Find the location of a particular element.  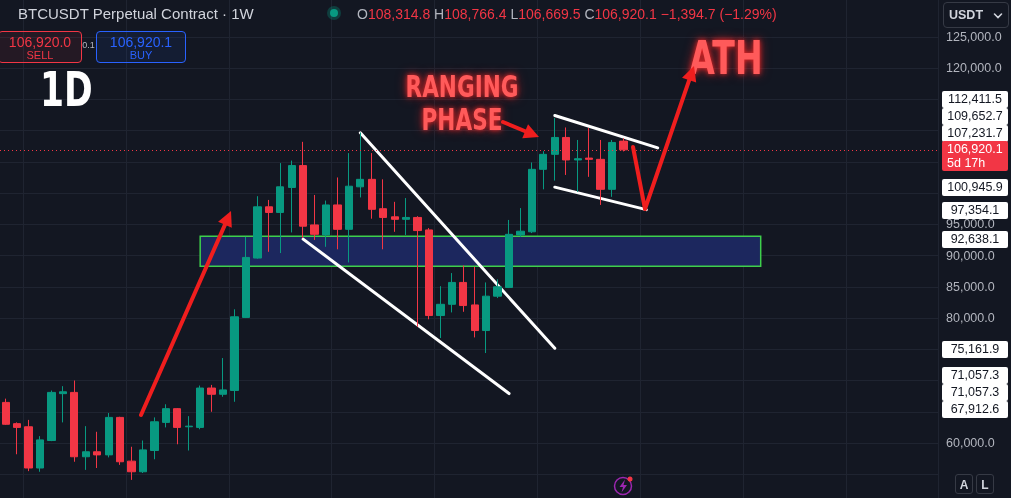

buy-button: 106,920.1 BUY is located at coordinates (141, 47).